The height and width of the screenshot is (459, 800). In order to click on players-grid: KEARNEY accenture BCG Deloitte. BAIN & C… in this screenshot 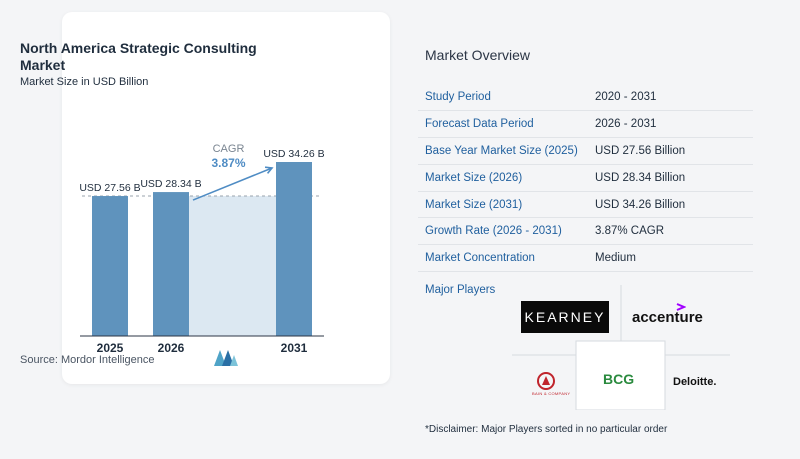, I will do `click(622, 347)`.